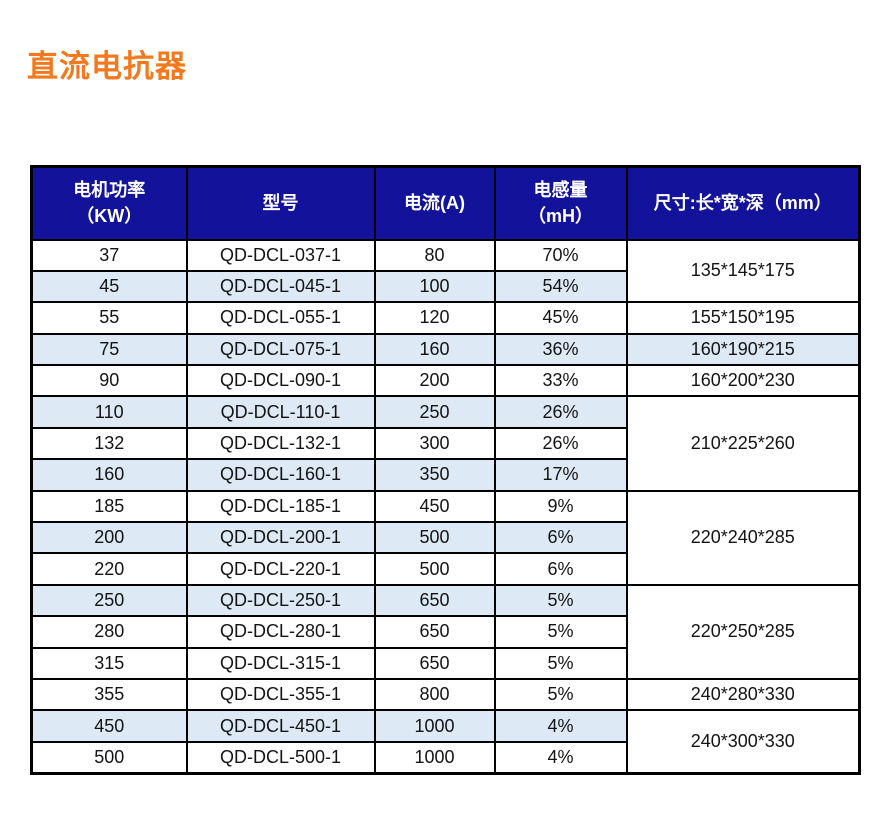 Image resolution: width=885 pixels, height=835 pixels. I want to click on model-cell: QD-DCL-045-1, so click(280, 286).